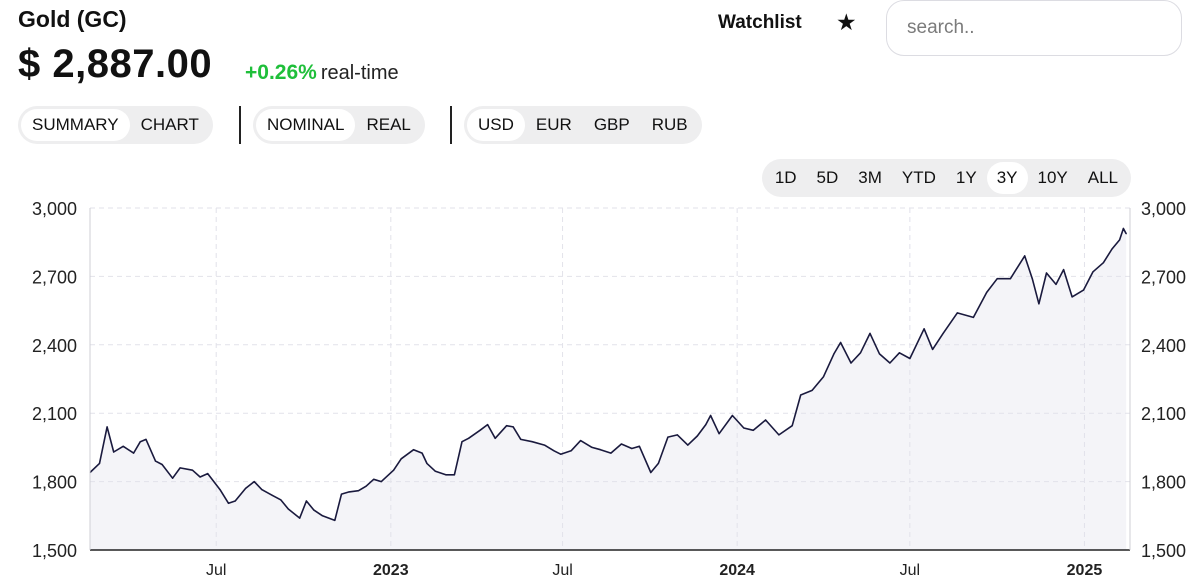 This screenshot has width=1200, height=585. Describe the element at coordinates (760, 22) in the screenshot. I see `watchlist-label: Watchlist` at that location.